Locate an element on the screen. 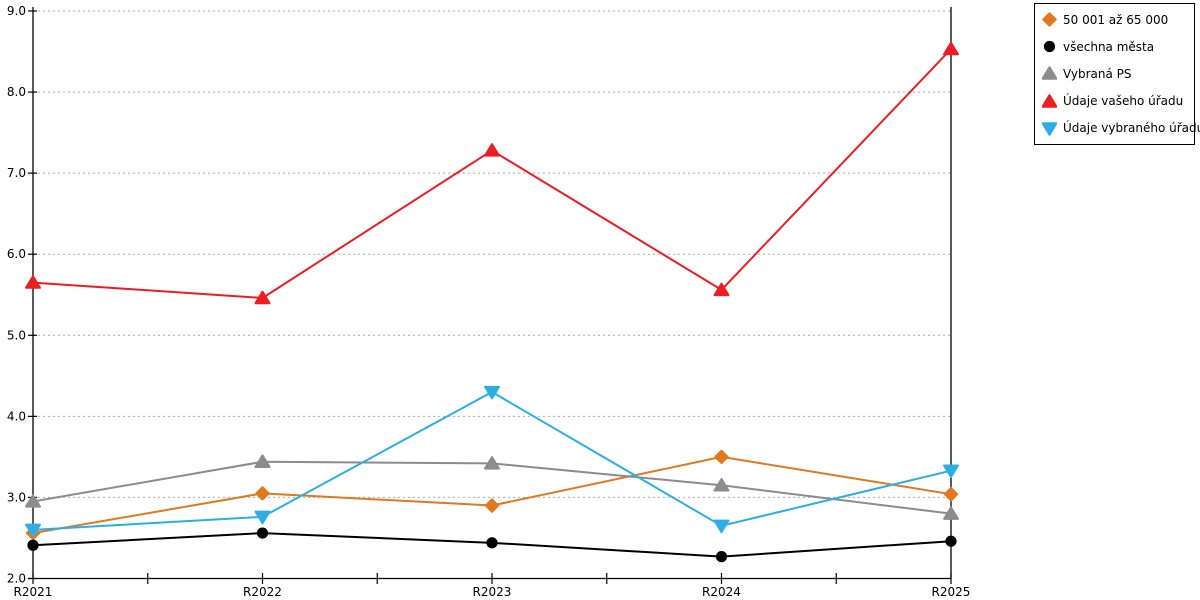  y-tick-label: 4.0 is located at coordinates (16, 416).